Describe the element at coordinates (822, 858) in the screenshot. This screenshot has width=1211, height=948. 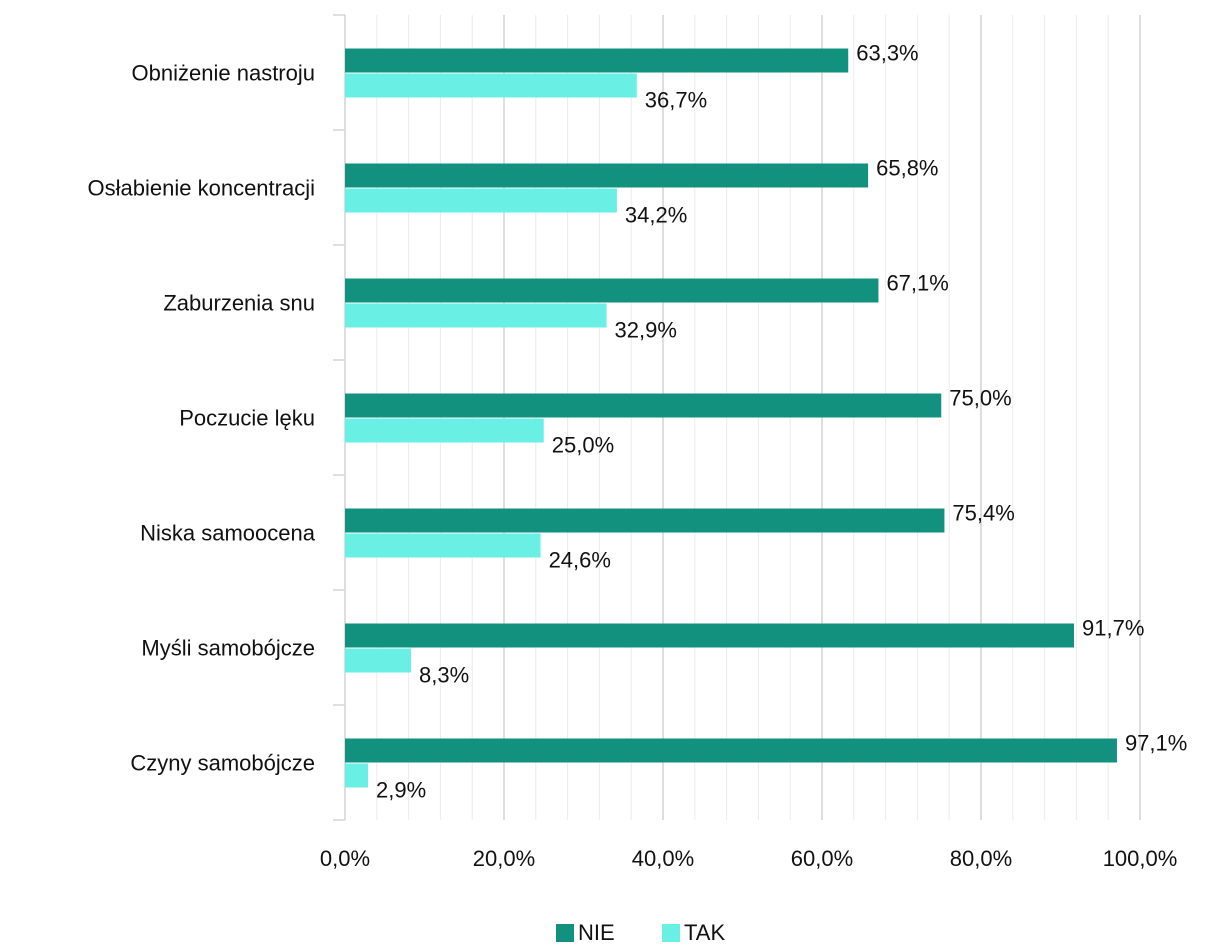
I see `x-tick-label: 60,0%` at that location.